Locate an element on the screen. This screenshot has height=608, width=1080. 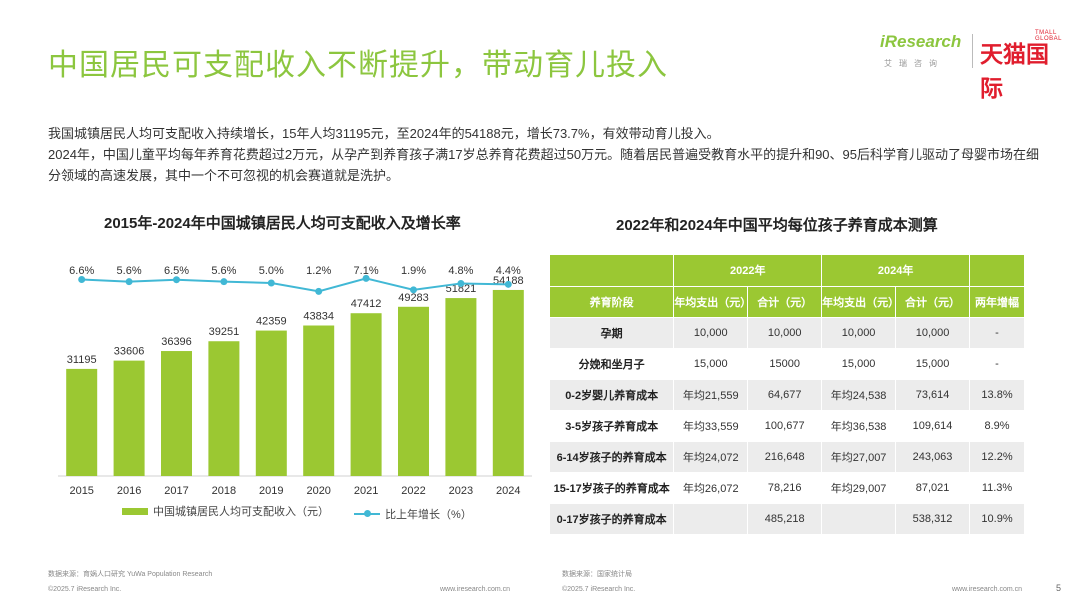
tmall-global-logo-subtitle: TMALL GLOBAL is located at coordinates (1049, 36).